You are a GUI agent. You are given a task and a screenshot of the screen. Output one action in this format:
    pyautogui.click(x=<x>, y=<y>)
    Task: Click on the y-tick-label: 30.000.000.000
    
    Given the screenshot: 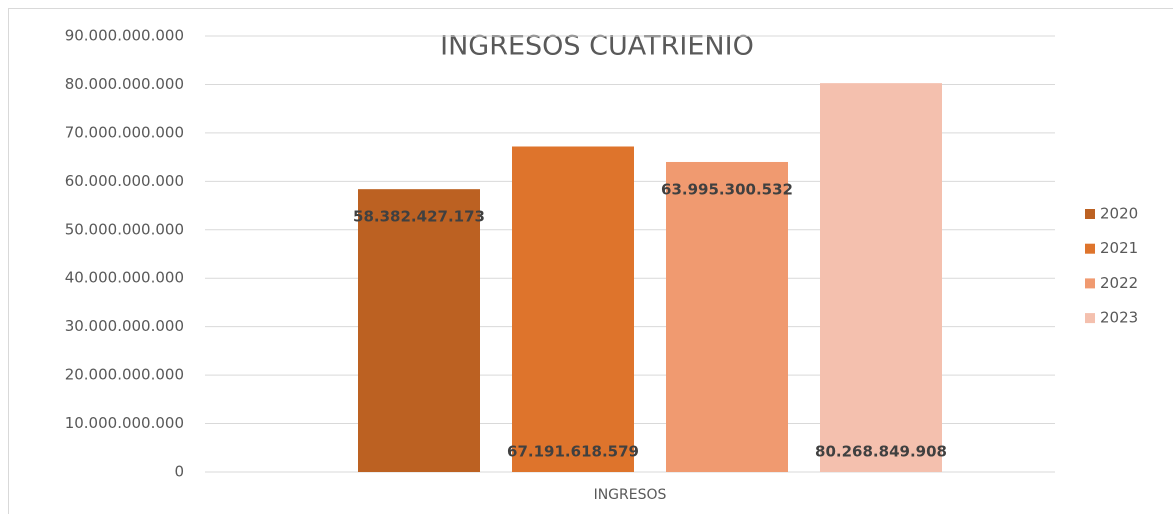 What is the action you would take?
    pyautogui.click(x=124, y=326)
    